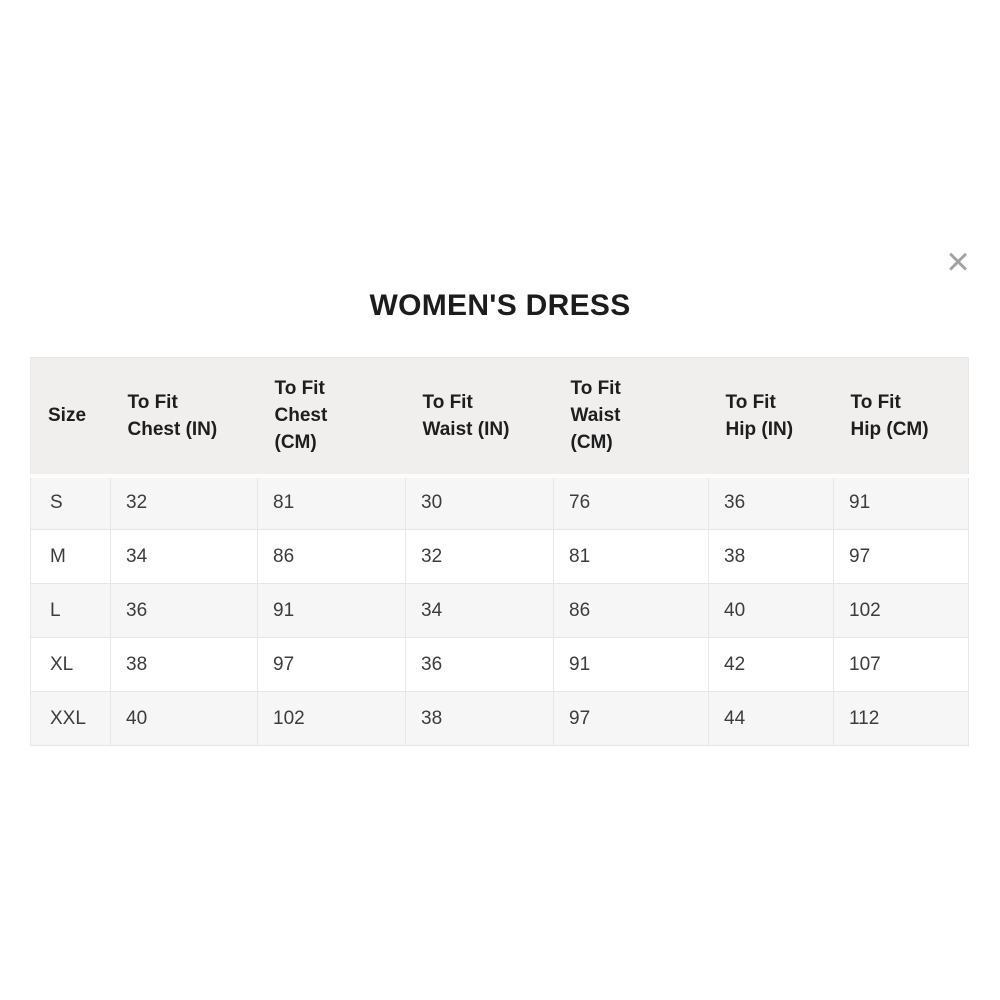 Image resolution: width=1000 pixels, height=1000 pixels. I want to click on table-row-l: L 36 91 34 86 40 102, so click(499, 610).